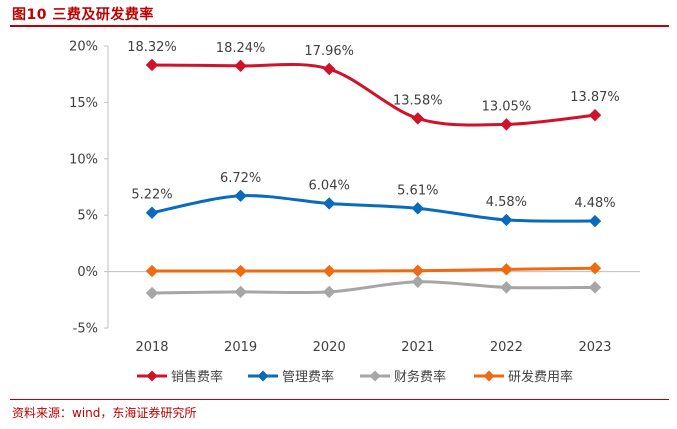  What do you see at coordinates (594, 203) in the screenshot?
I see `data-label: 4.48%` at bounding box center [594, 203].